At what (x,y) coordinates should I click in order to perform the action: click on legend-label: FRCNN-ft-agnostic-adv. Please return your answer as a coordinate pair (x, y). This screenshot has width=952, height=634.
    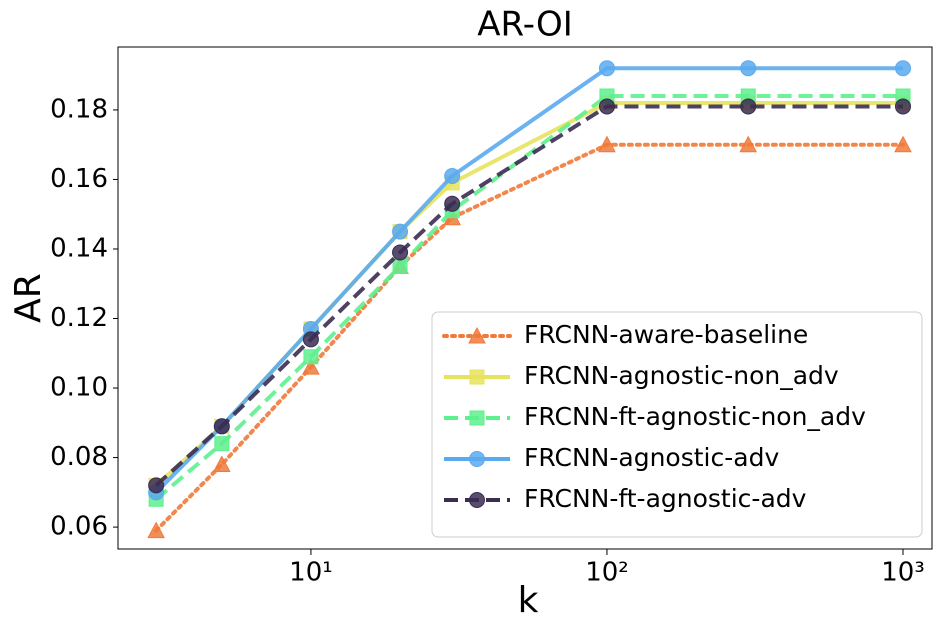
    Looking at the image, I should click on (665, 498).